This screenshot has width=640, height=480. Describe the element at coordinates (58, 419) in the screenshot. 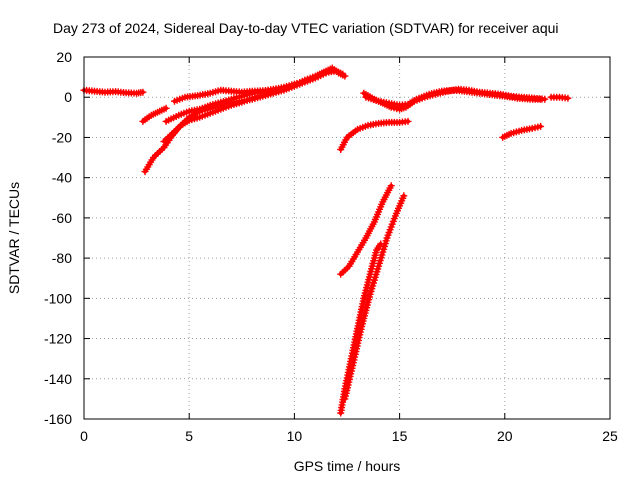

I see `y-tick-label: -160` at that location.